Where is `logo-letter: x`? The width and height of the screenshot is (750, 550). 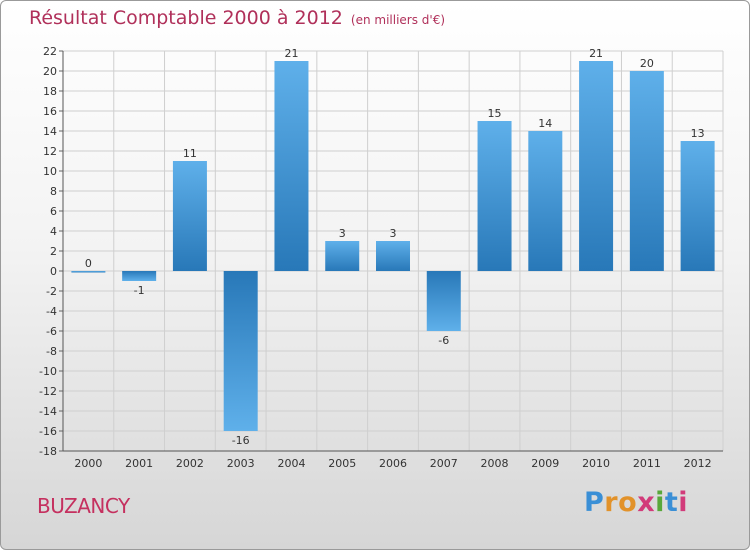
logo-letter: x is located at coordinates (646, 502).